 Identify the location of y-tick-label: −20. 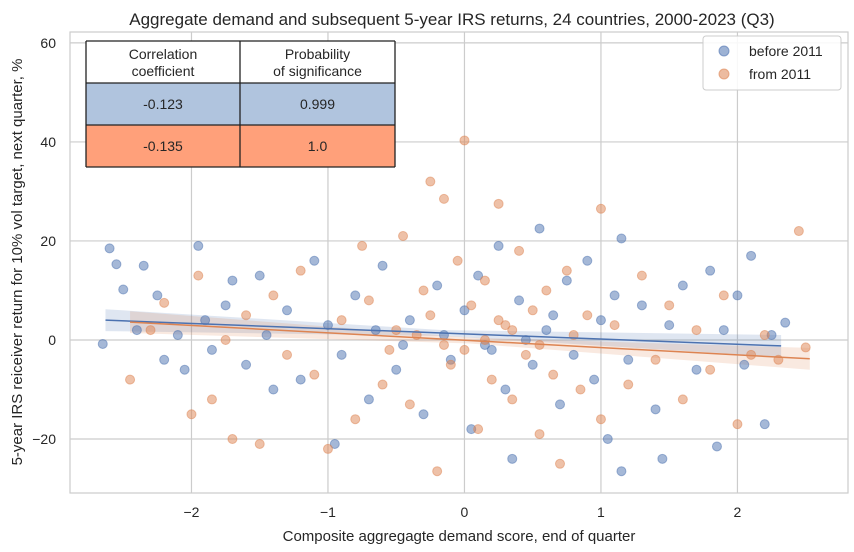
(44, 439).